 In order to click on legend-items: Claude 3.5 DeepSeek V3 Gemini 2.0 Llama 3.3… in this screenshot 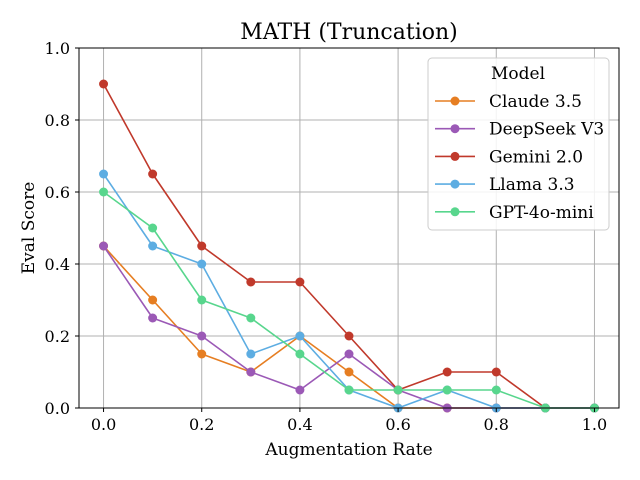, I will do `click(519, 157)`.